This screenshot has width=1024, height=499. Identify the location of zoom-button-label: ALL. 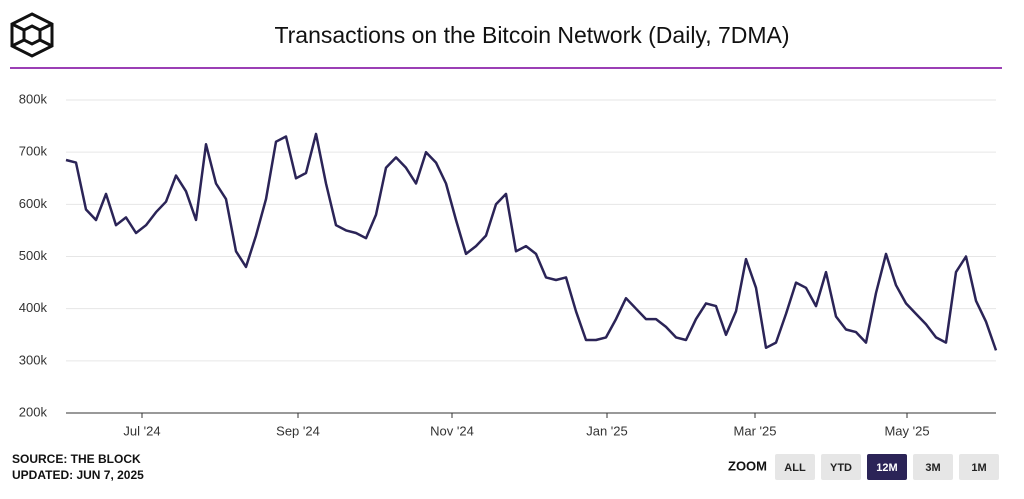
(795, 468).